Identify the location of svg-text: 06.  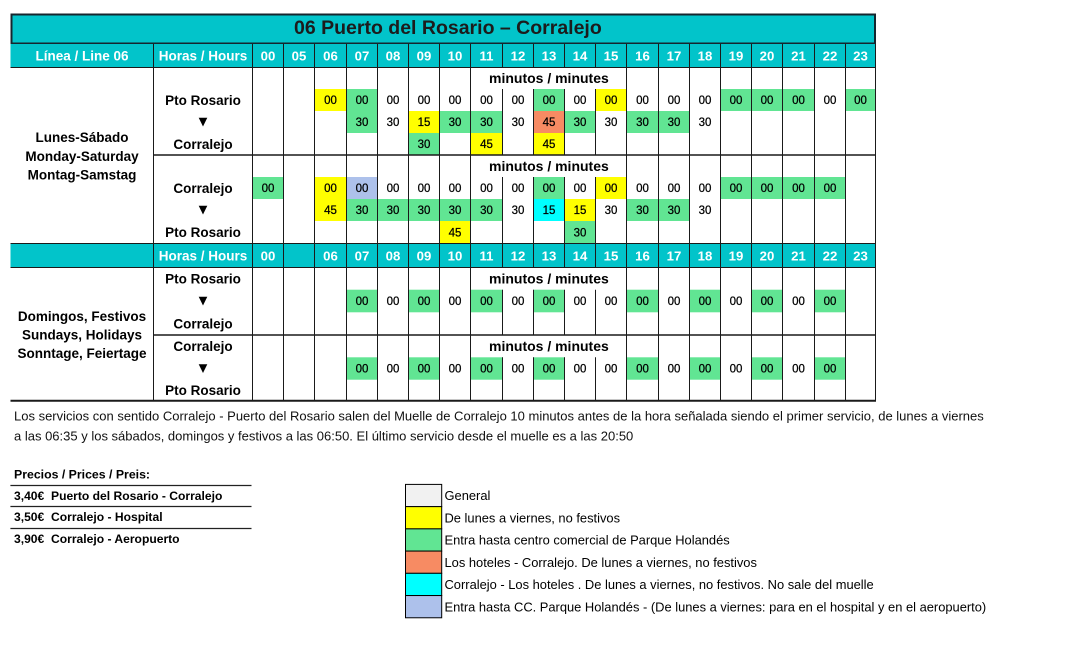
(330, 56).